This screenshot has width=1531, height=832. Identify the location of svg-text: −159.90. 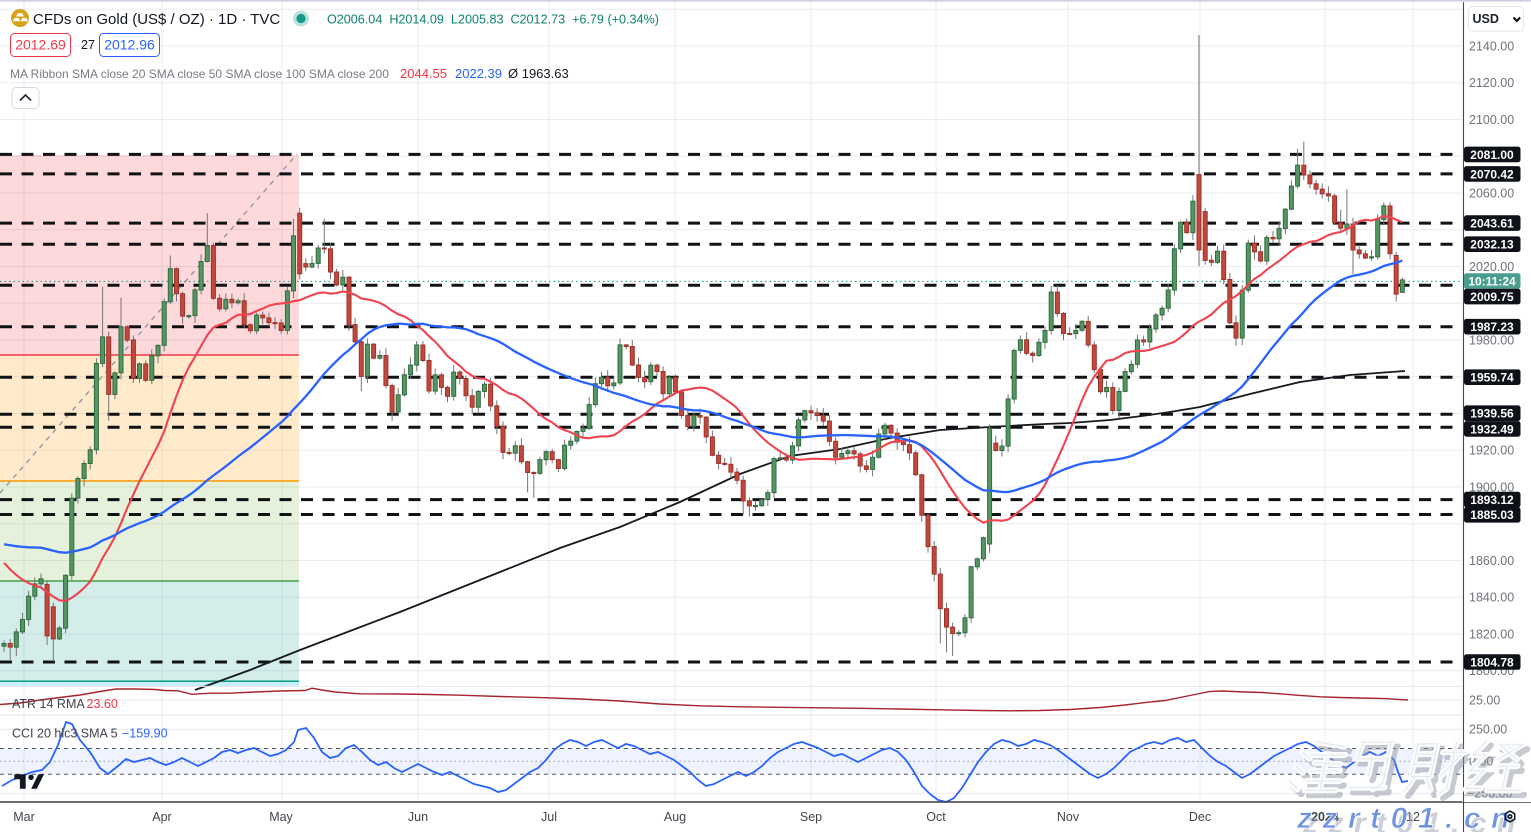
(145, 734).